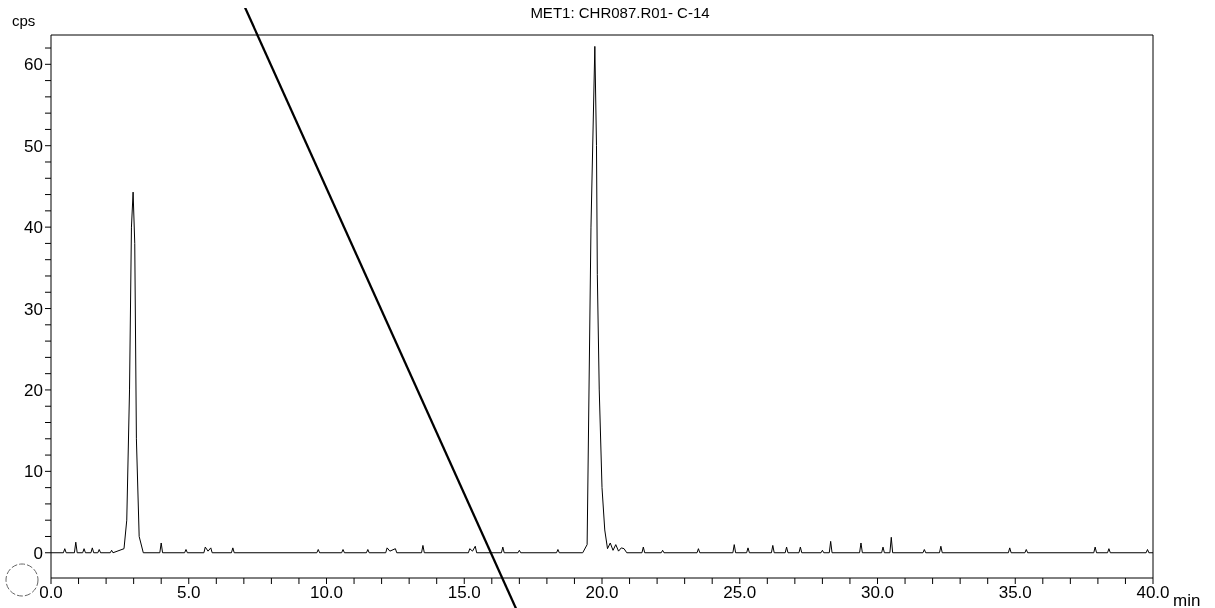  What do you see at coordinates (33, 472) in the screenshot?
I see `y-tick-label: 10` at bounding box center [33, 472].